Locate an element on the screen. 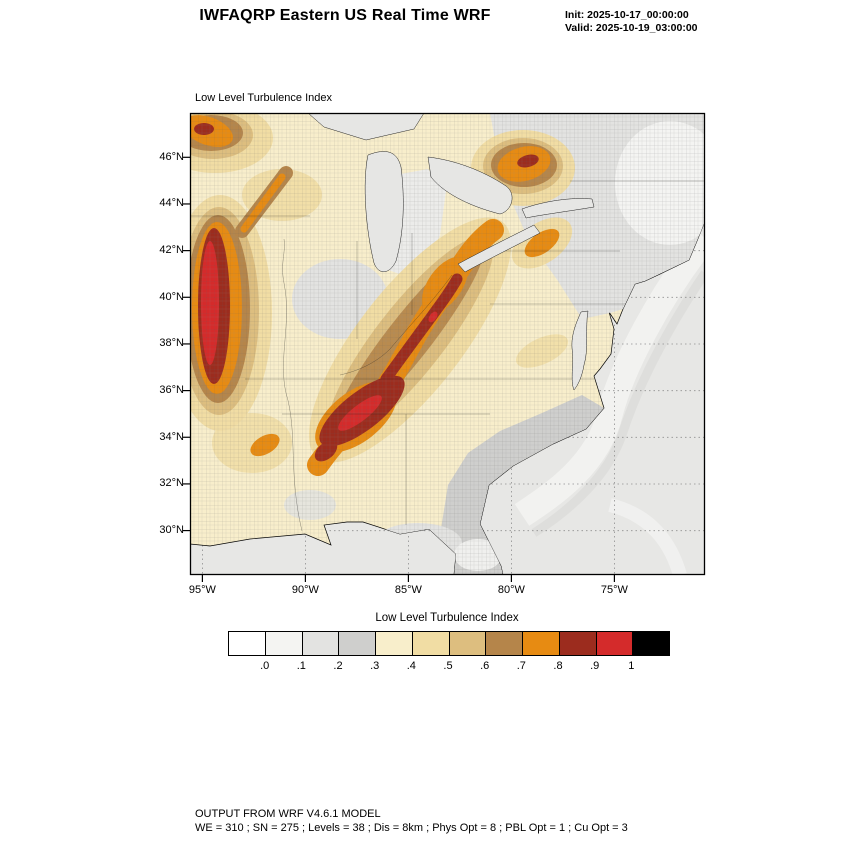 The width and height of the screenshot is (850, 850). footer-line1: OUTPUT FROM WRF V4.6.1 MODEL is located at coordinates (288, 814).